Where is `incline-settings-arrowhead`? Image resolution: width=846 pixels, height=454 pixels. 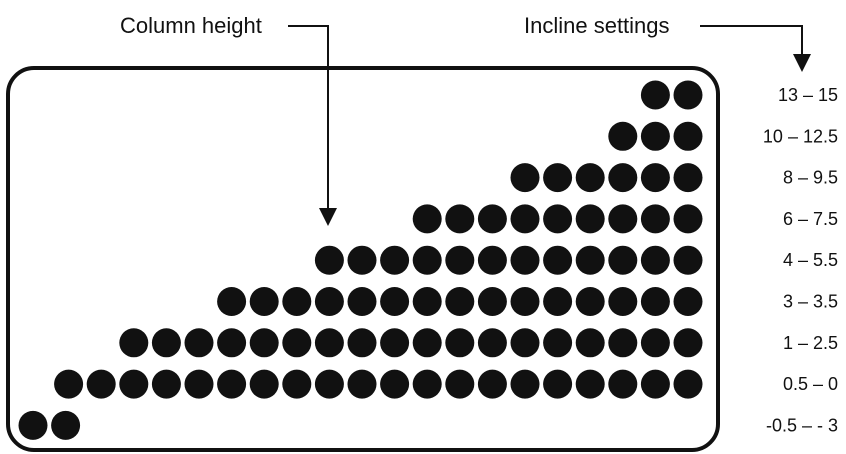 incline-settings-arrowhead is located at coordinates (802, 63).